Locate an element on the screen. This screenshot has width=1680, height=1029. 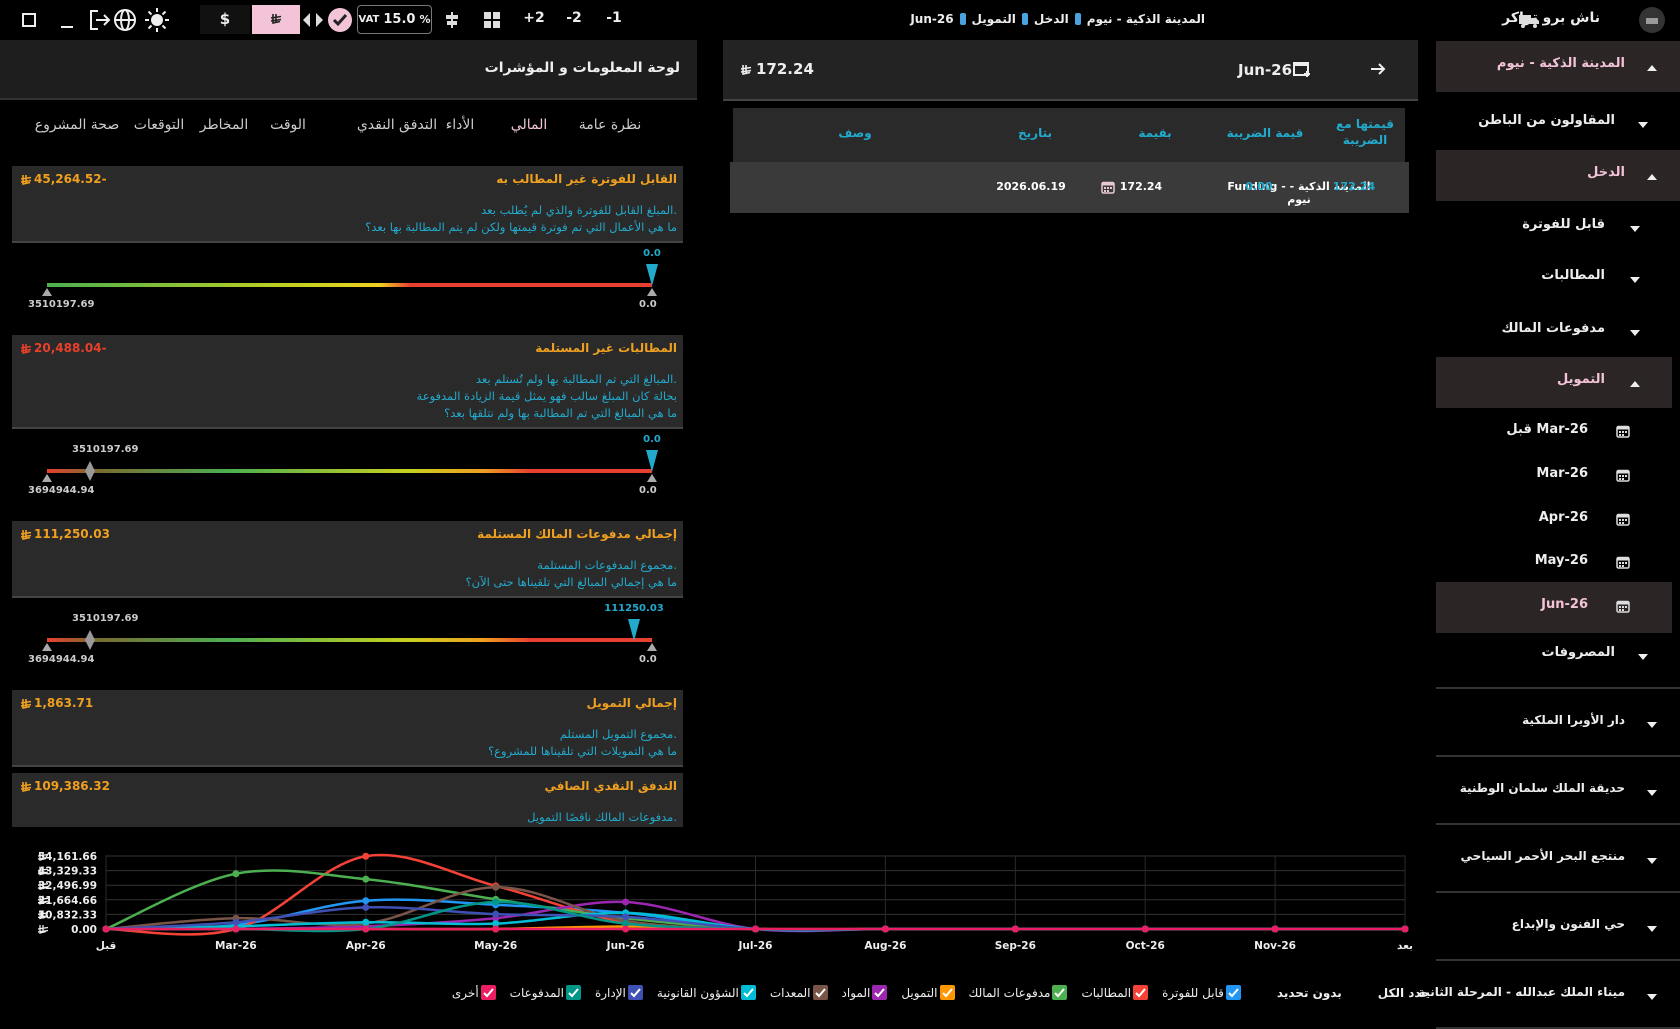
sidebar-item: منتجع البحر الأحمر السياحي is located at coordinates (1542, 856).